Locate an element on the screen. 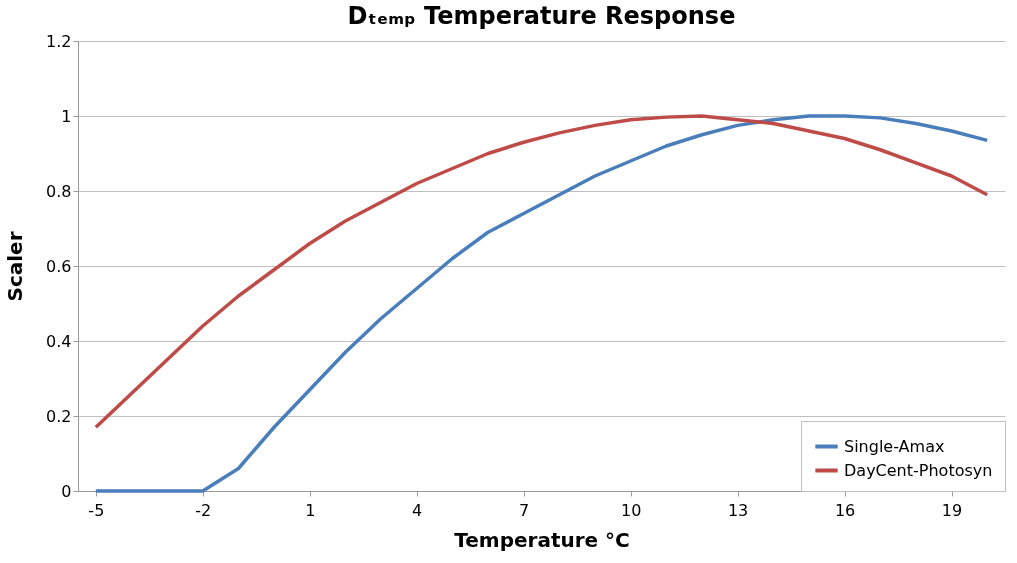  legend-label: DayCent-Photosyn is located at coordinates (918, 470).